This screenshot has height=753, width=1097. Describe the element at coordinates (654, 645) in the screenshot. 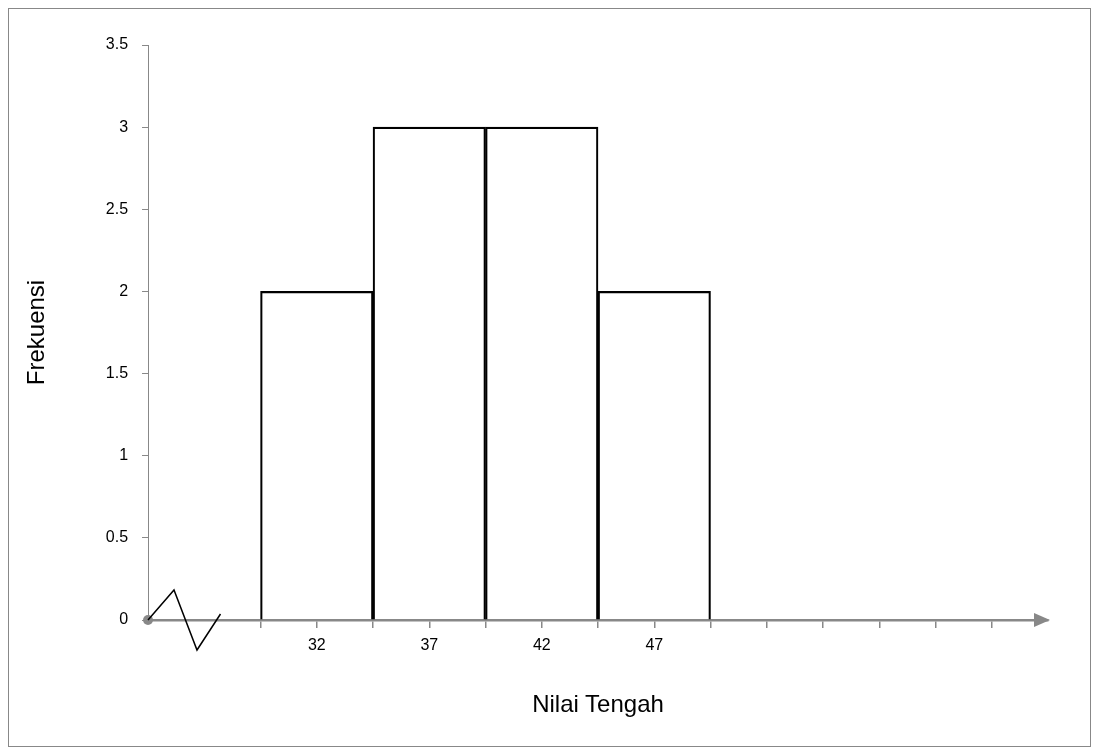

I see `x-tick-label: 47` at that location.